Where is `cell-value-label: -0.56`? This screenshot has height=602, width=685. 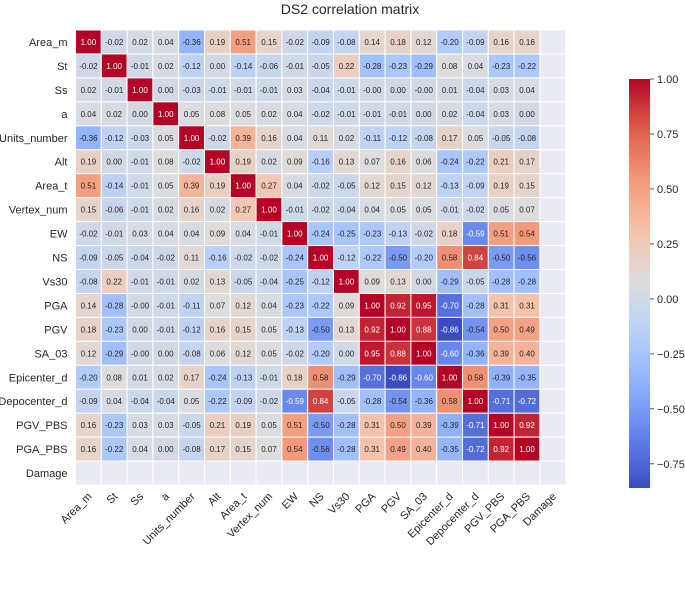 cell-value-label: -0.56 is located at coordinates (320, 449).